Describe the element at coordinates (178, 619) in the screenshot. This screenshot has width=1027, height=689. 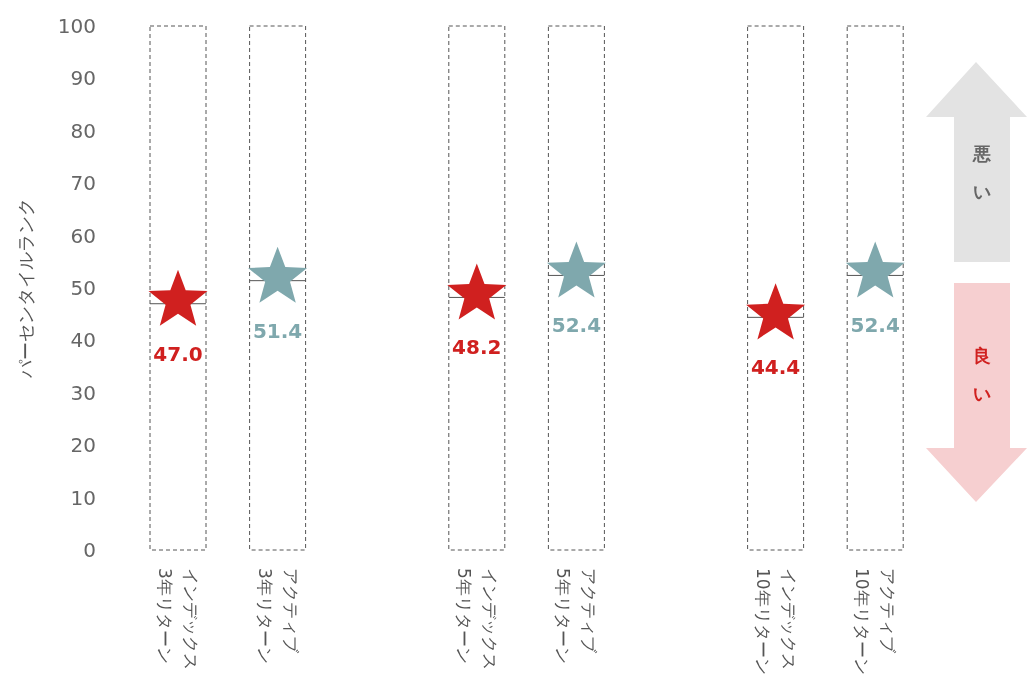
I see `x-tick-label: インデックス 3年リターン` at that location.